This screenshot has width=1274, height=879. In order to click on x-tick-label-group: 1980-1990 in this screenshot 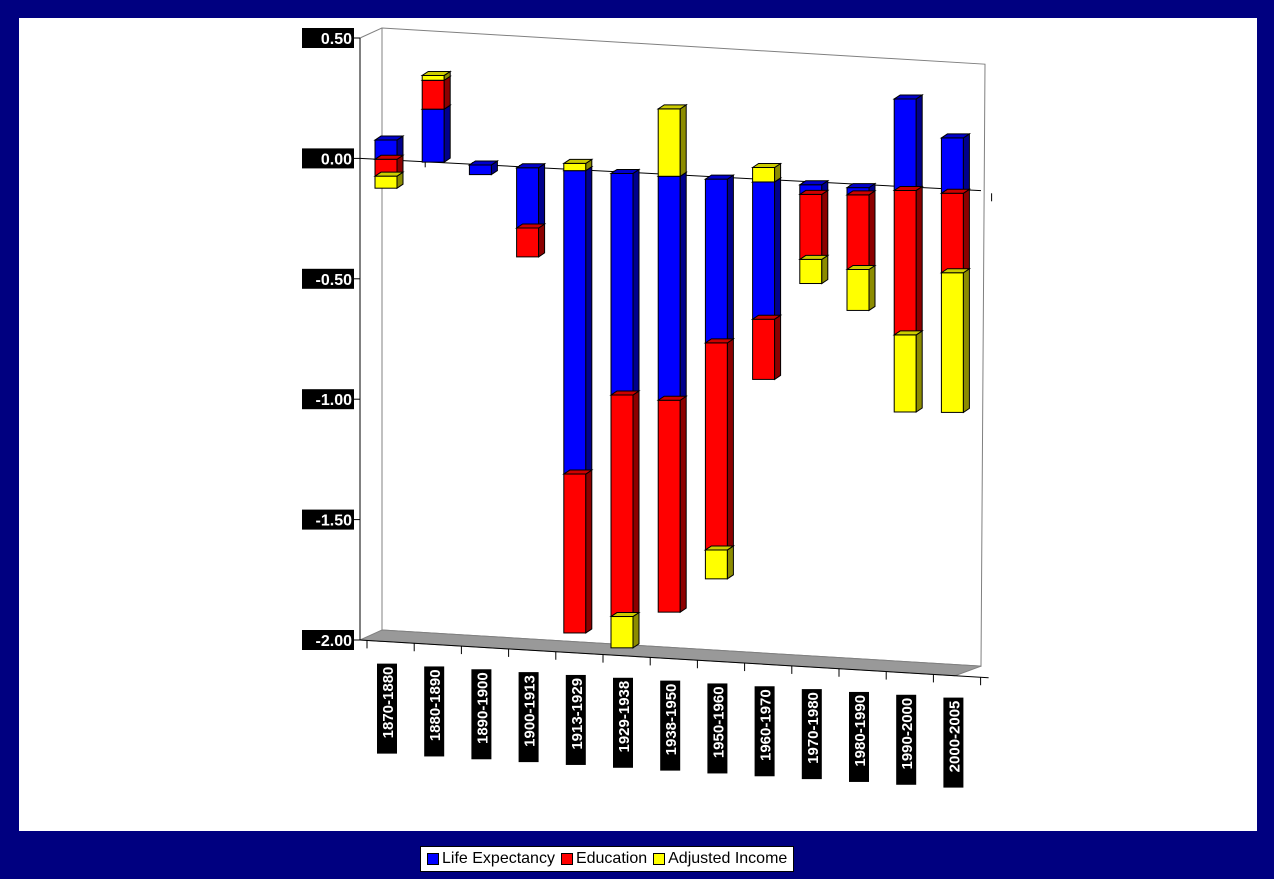, I will do `click(859, 736)`.